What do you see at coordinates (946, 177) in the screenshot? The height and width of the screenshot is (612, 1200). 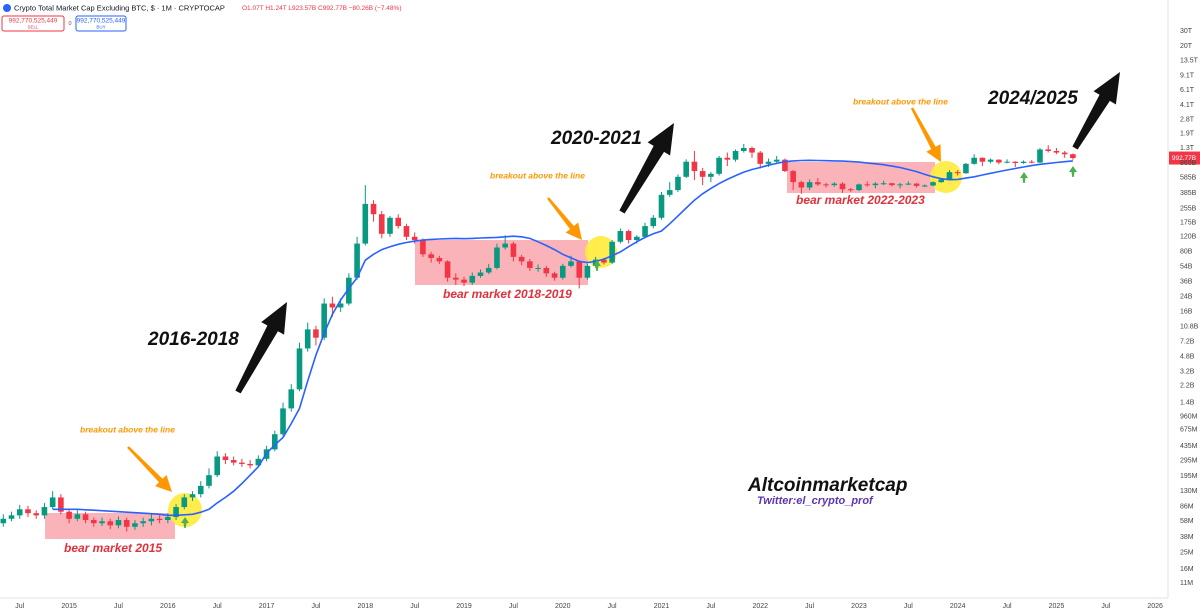 I see `breakout-circle` at bounding box center [946, 177].